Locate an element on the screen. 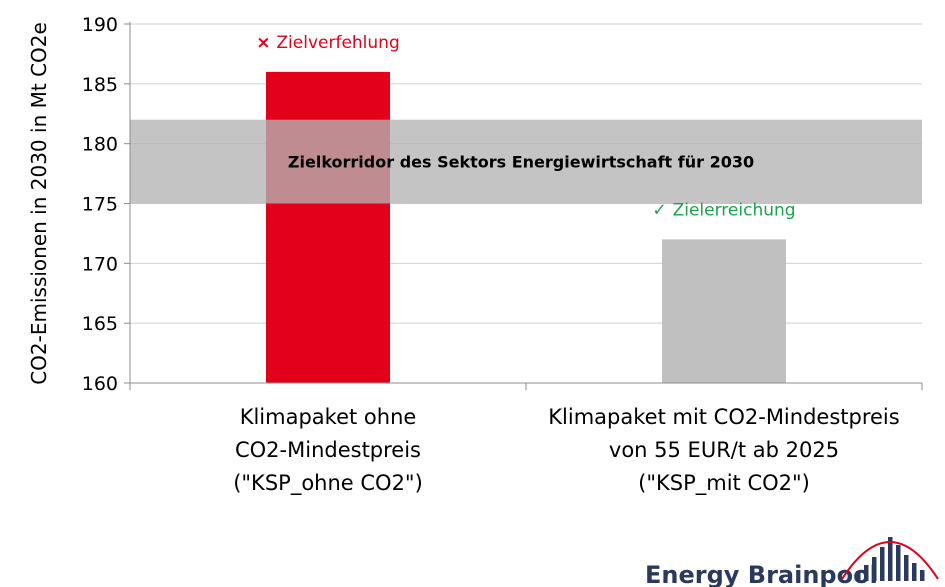 This screenshot has width=945, height=587. annotation-1: × Zielverfehlung is located at coordinates (328, 43).